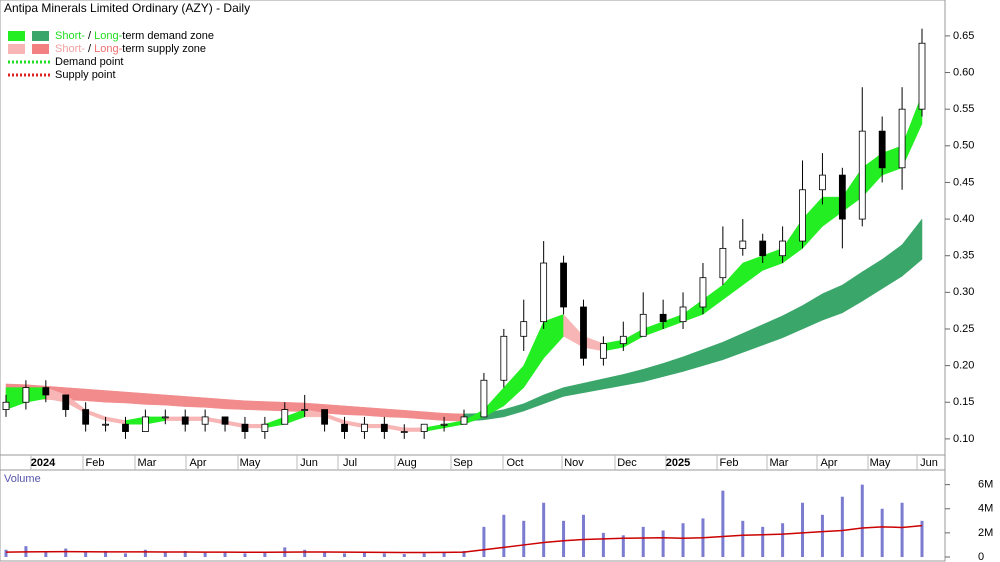  What do you see at coordinates (963, 292) in the screenshot?
I see `y-tick-label: 0.30` at bounding box center [963, 292].